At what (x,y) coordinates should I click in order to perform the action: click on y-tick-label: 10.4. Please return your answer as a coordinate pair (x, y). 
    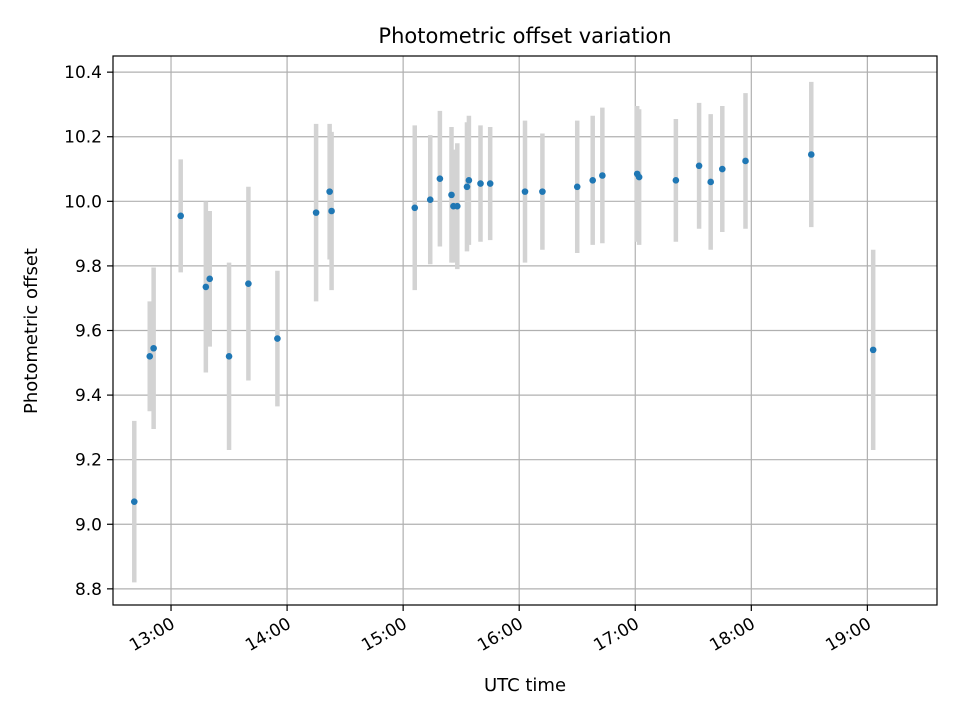
    Looking at the image, I should click on (83, 73).